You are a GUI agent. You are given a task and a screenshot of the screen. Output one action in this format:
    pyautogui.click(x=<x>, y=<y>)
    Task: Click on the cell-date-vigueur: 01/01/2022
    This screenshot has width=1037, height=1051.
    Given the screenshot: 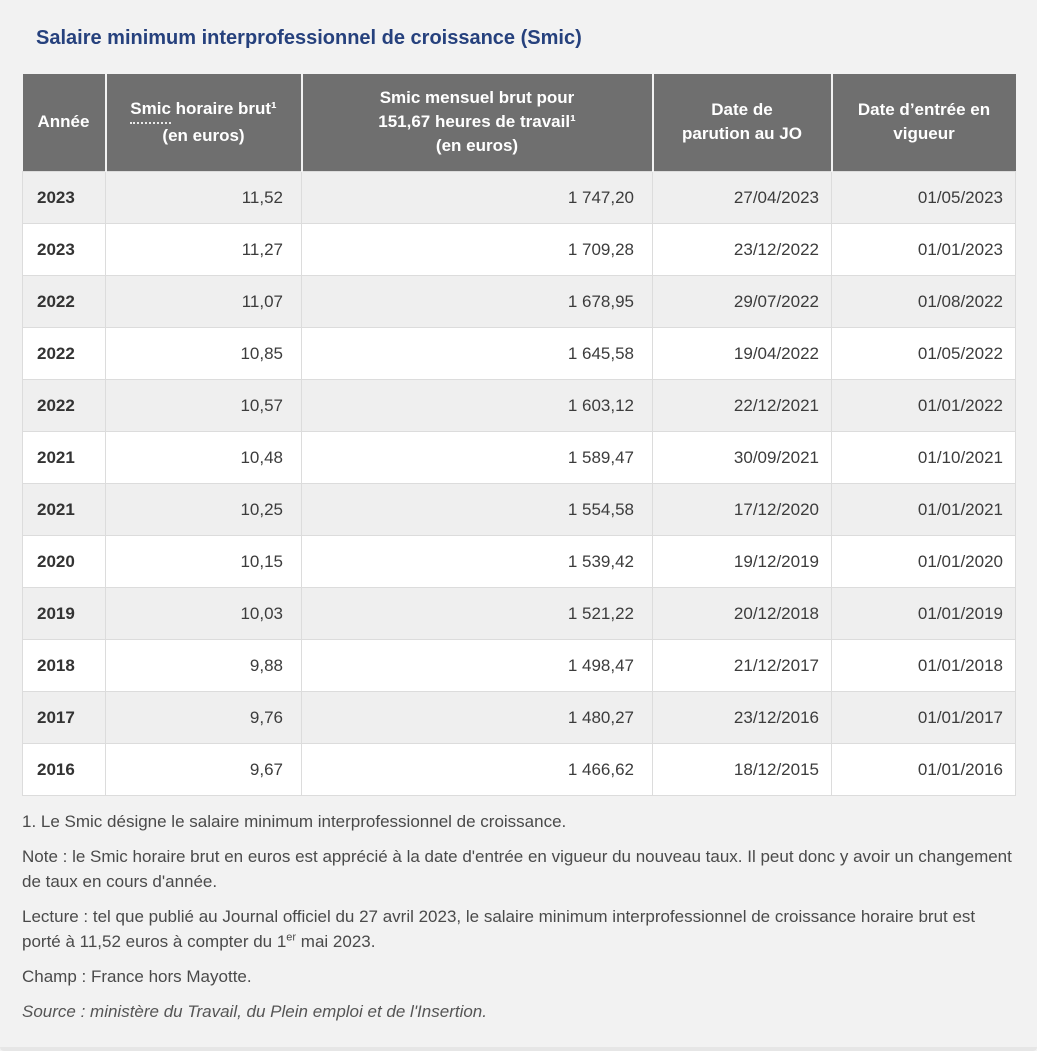 What is the action you would take?
    pyautogui.click(x=923, y=405)
    